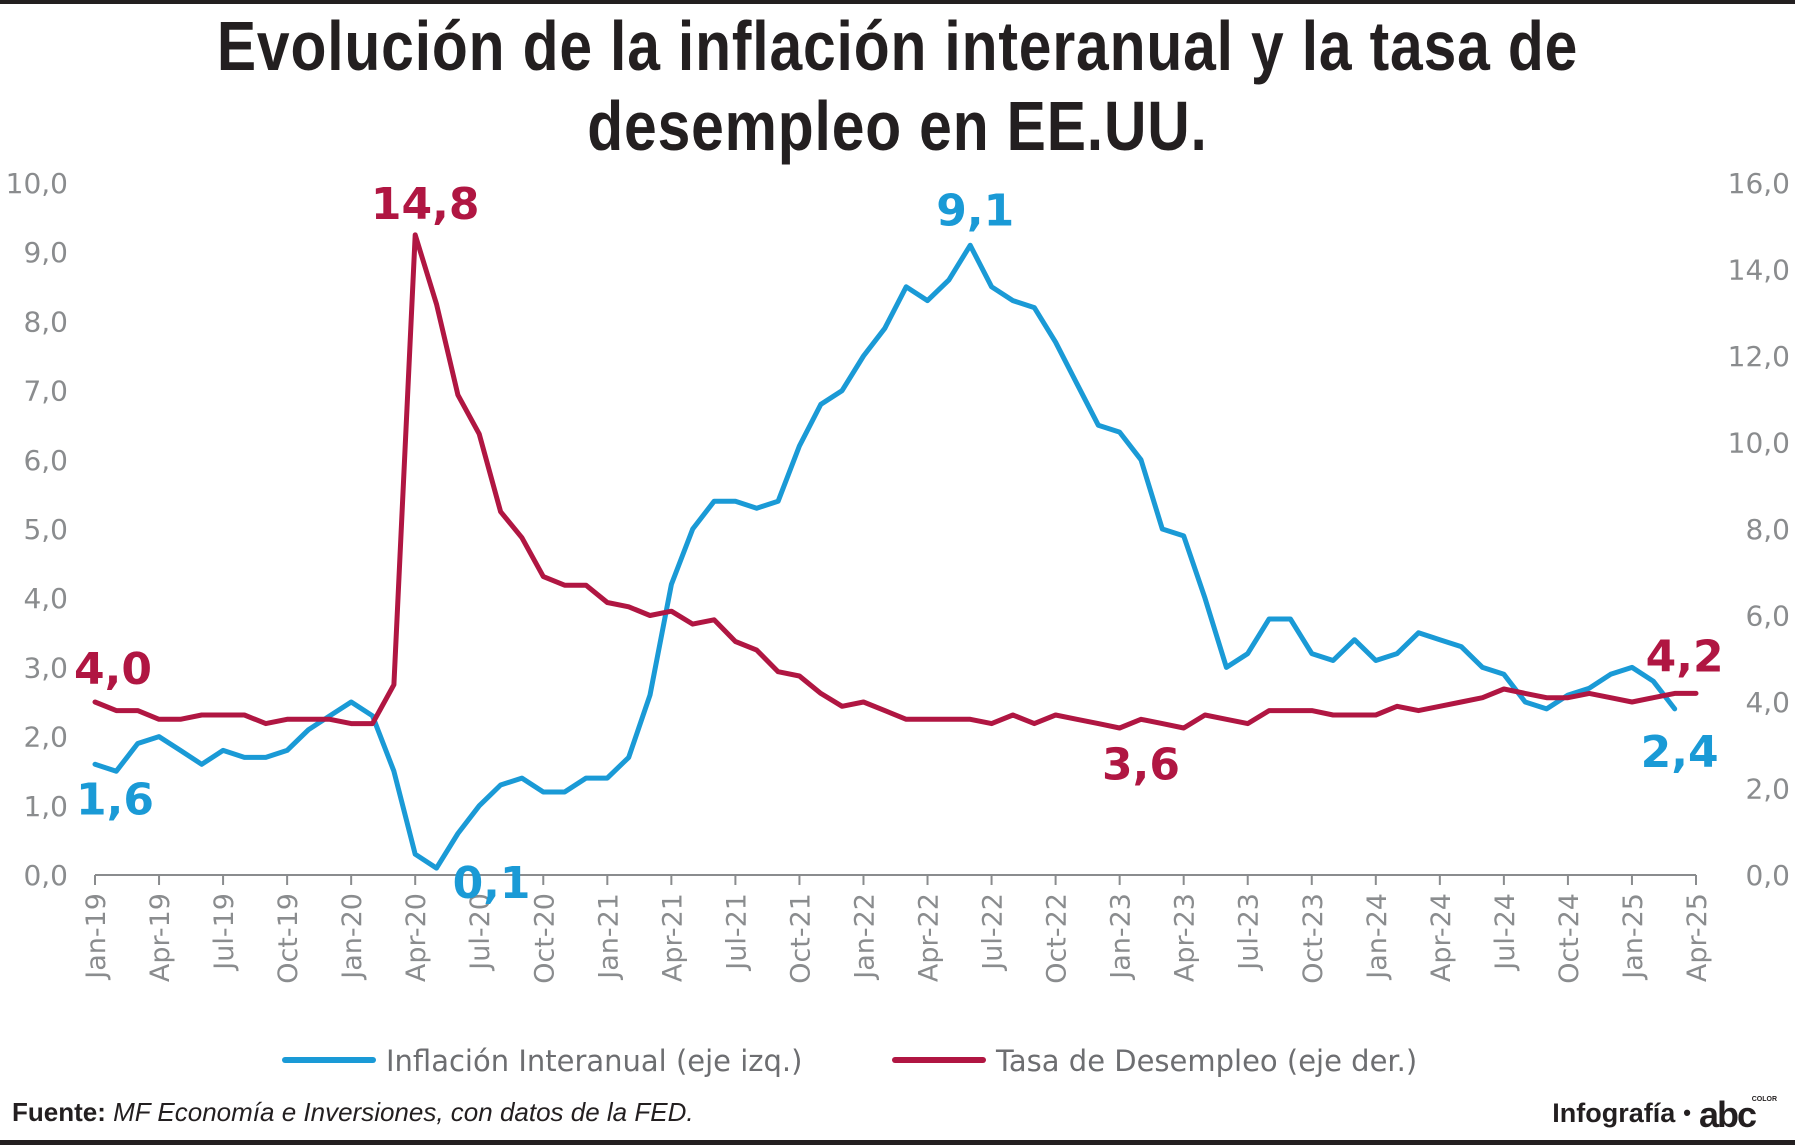 The height and width of the screenshot is (1145, 1795). I want to click on x-tick-label: Oct-21, so click(800, 938).